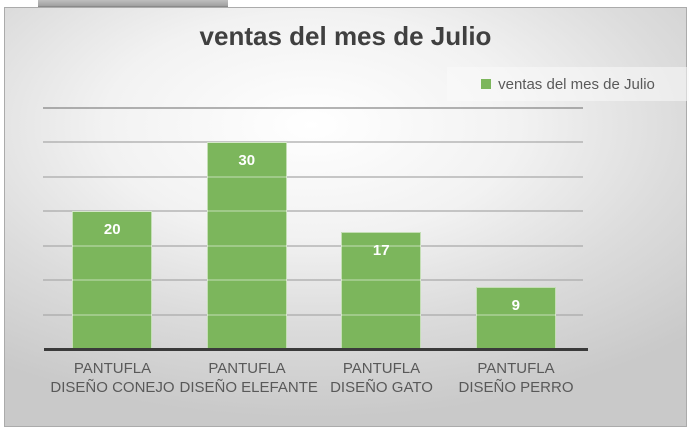  I want to click on legend-label: ventas del mes de Julio, so click(576, 84).